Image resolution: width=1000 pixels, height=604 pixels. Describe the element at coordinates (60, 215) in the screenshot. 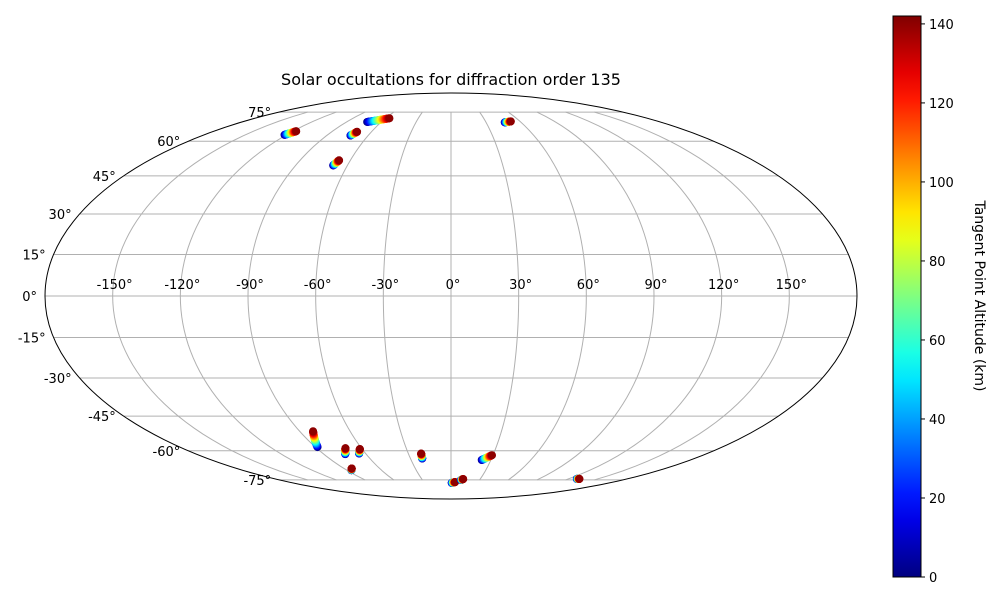

I see `y-tick-label: 30°` at that location.